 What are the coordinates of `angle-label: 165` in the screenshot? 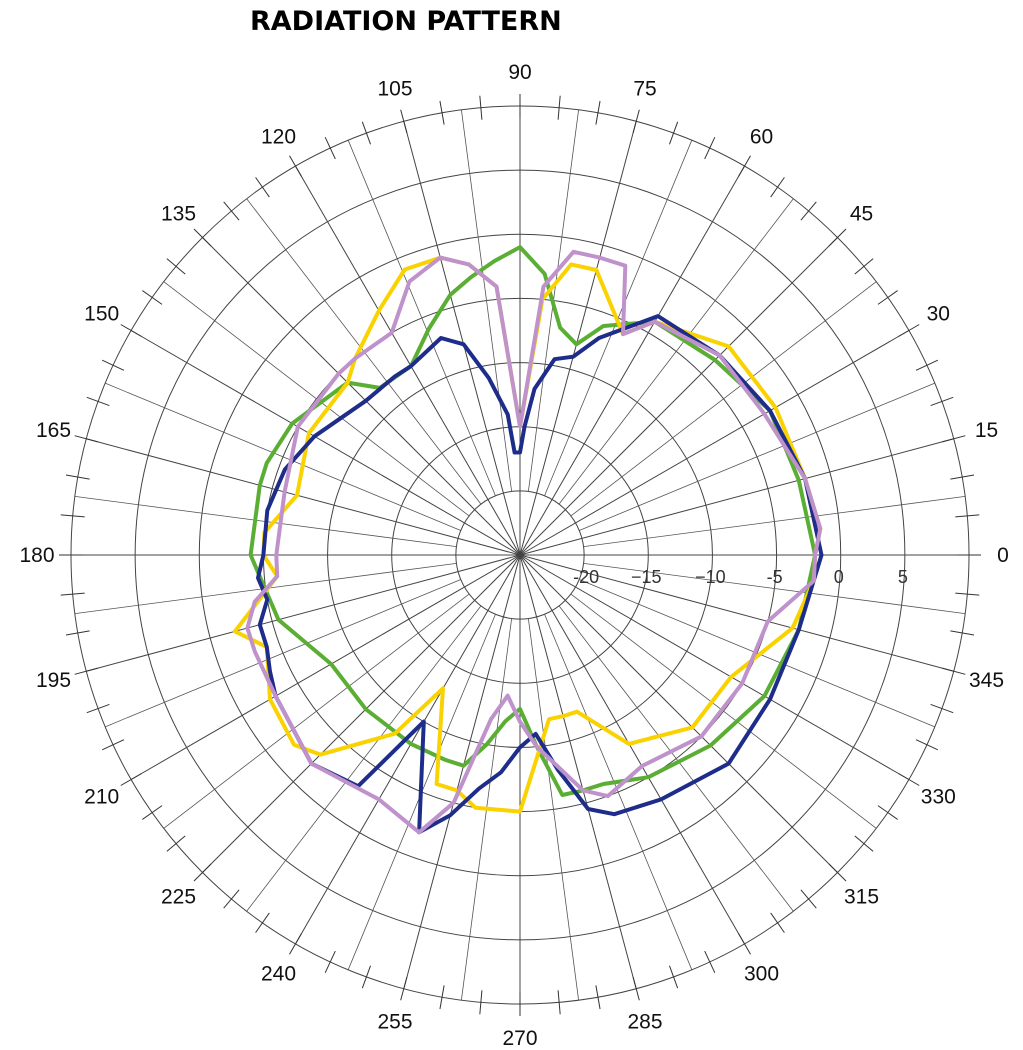 It's located at (53, 430).